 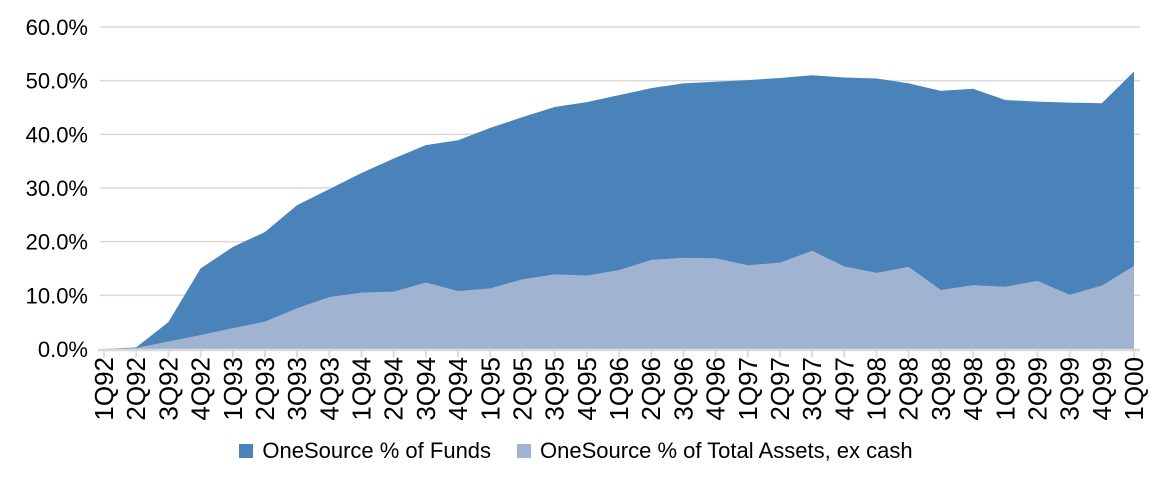 What do you see at coordinates (812, 389) in the screenshot?
I see `x-axis-label: 3Q97` at bounding box center [812, 389].